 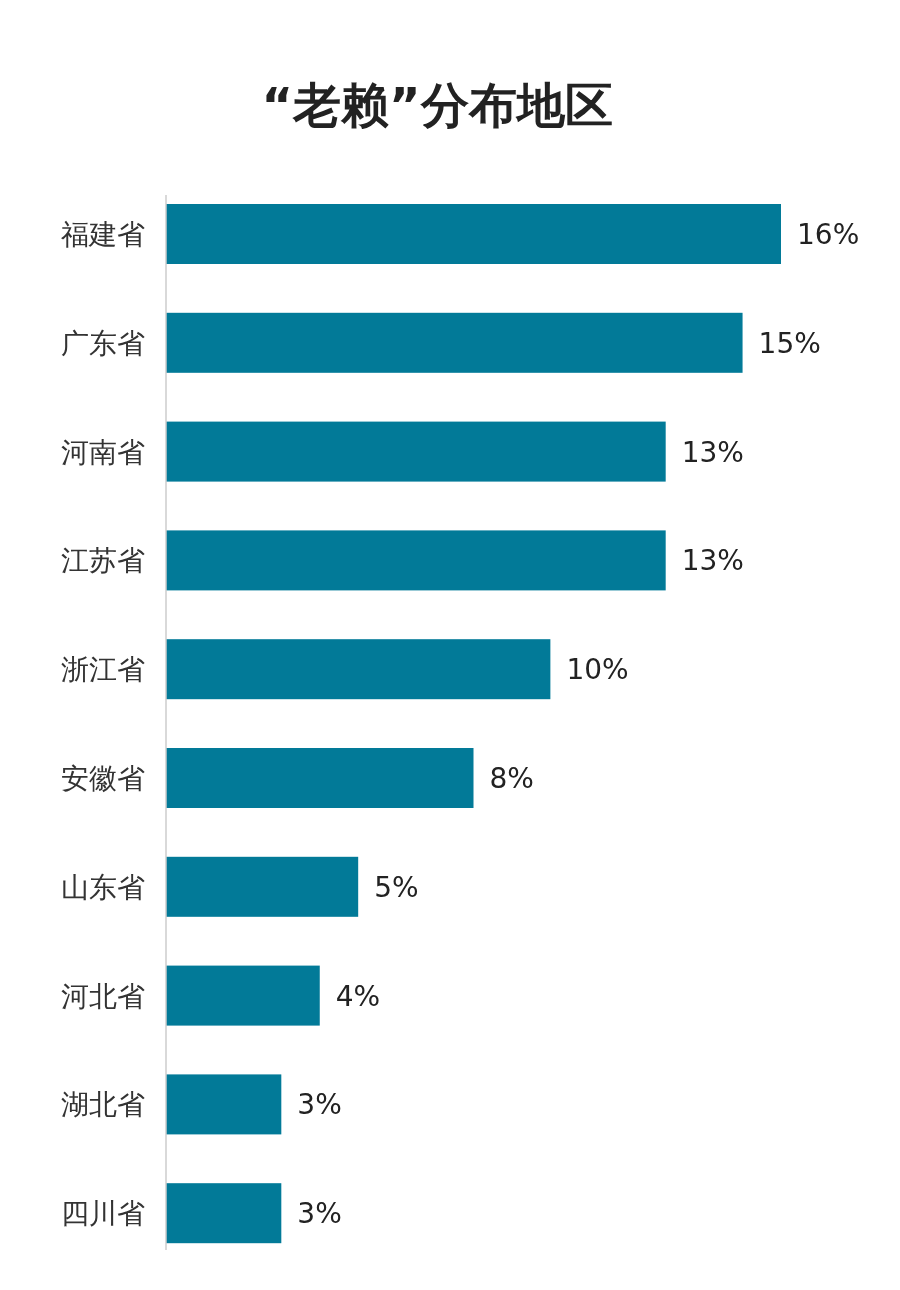 I want to click on category-label: 安徽省, so click(x=103, y=778).